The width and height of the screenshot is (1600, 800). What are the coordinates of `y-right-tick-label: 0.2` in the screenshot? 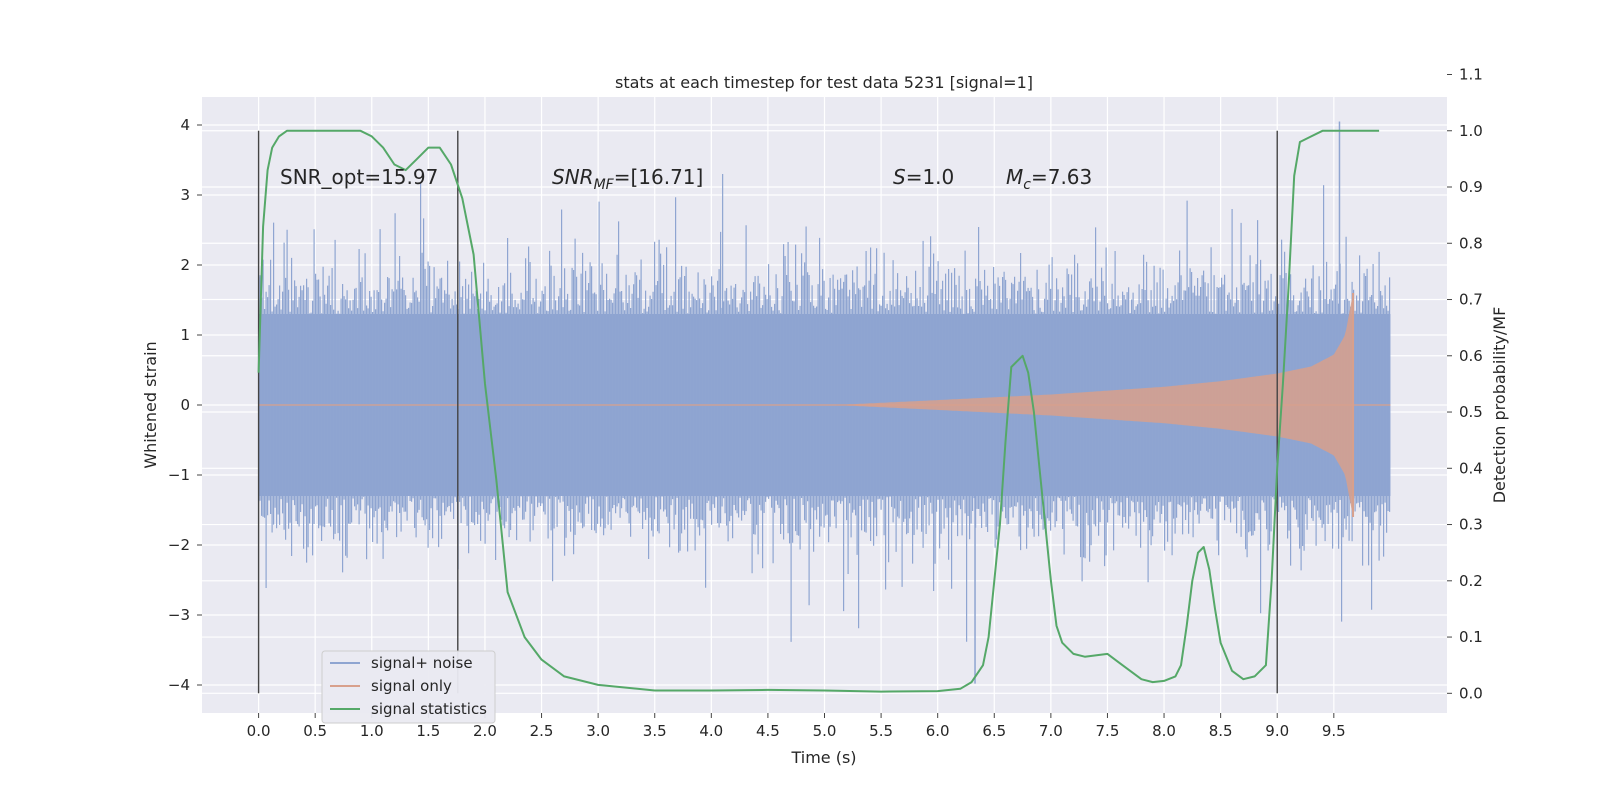 It's located at (1471, 581).